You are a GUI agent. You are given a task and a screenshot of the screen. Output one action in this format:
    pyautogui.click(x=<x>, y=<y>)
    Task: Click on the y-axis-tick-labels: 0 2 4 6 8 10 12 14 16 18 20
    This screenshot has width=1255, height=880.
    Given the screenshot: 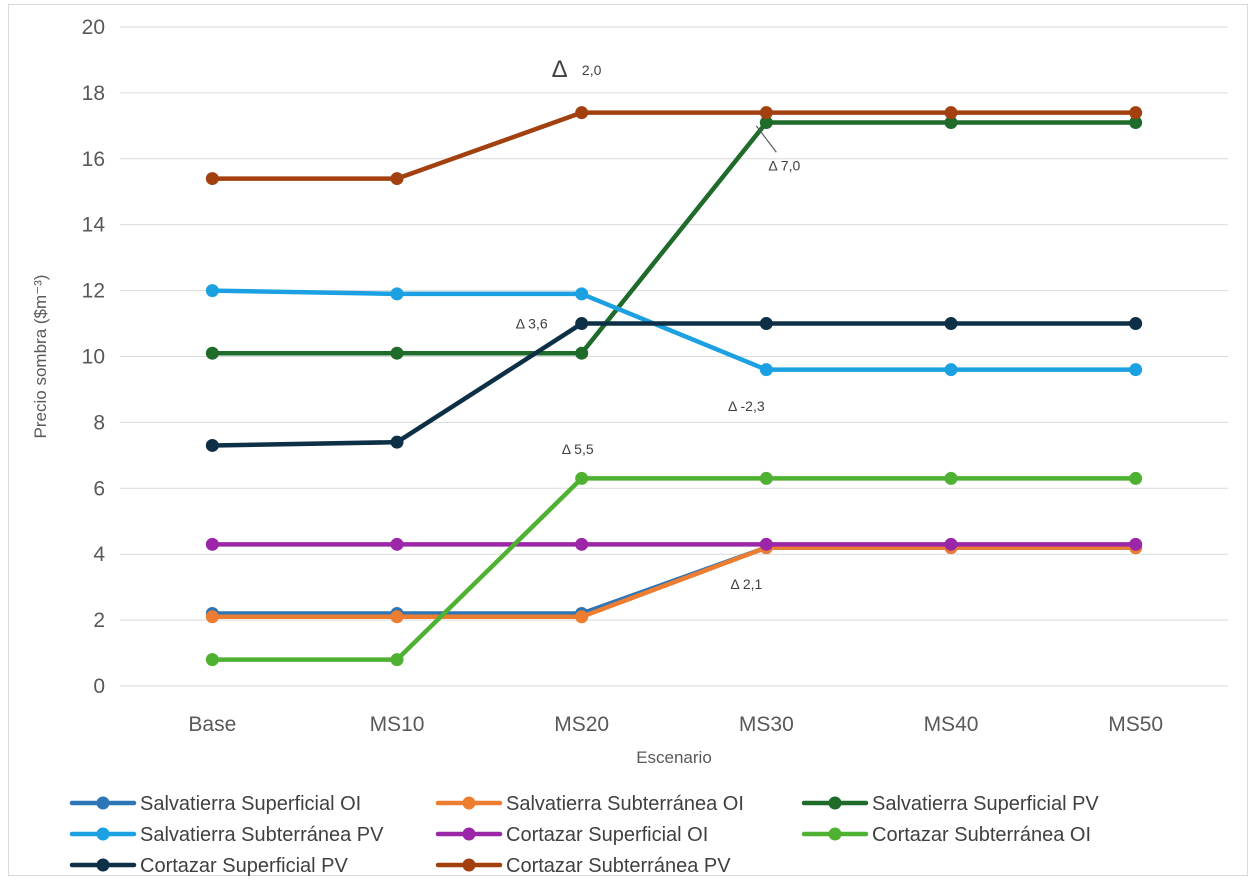 What is the action you would take?
    pyautogui.click(x=94, y=357)
    